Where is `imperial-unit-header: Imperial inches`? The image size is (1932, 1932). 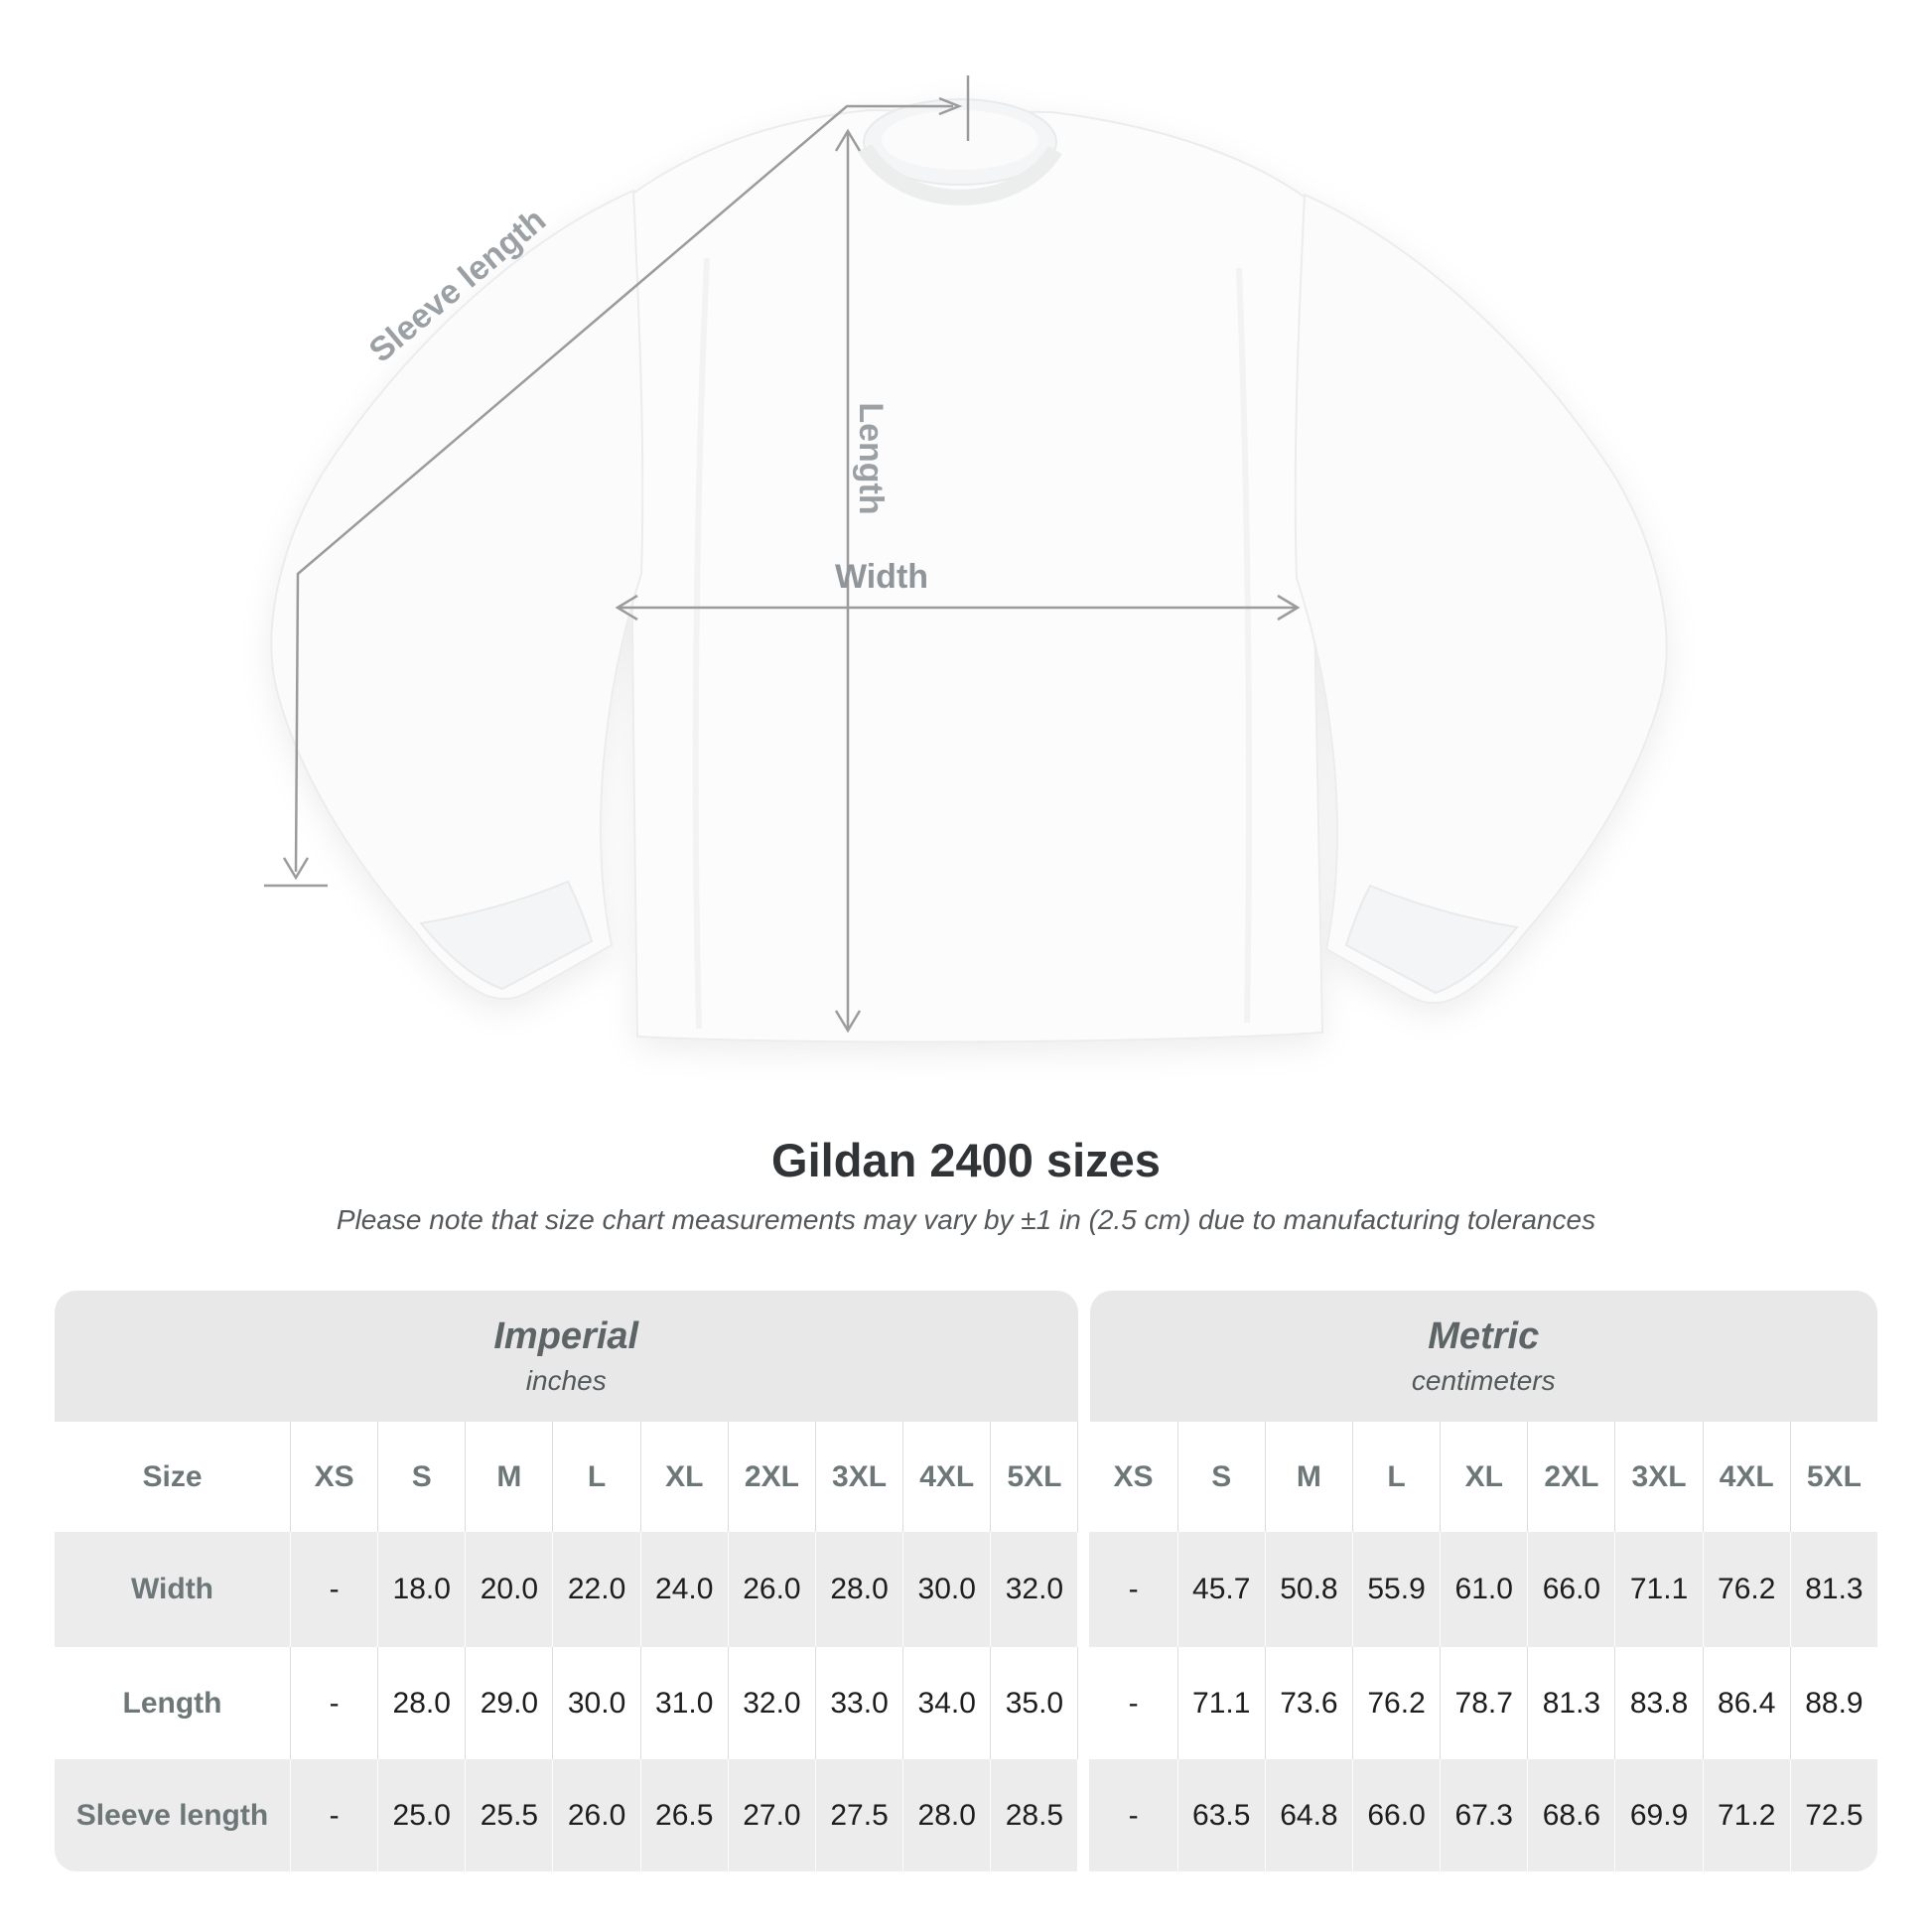
imperial-unit-header: Imperial inches is located at coordinates (566, 1356).